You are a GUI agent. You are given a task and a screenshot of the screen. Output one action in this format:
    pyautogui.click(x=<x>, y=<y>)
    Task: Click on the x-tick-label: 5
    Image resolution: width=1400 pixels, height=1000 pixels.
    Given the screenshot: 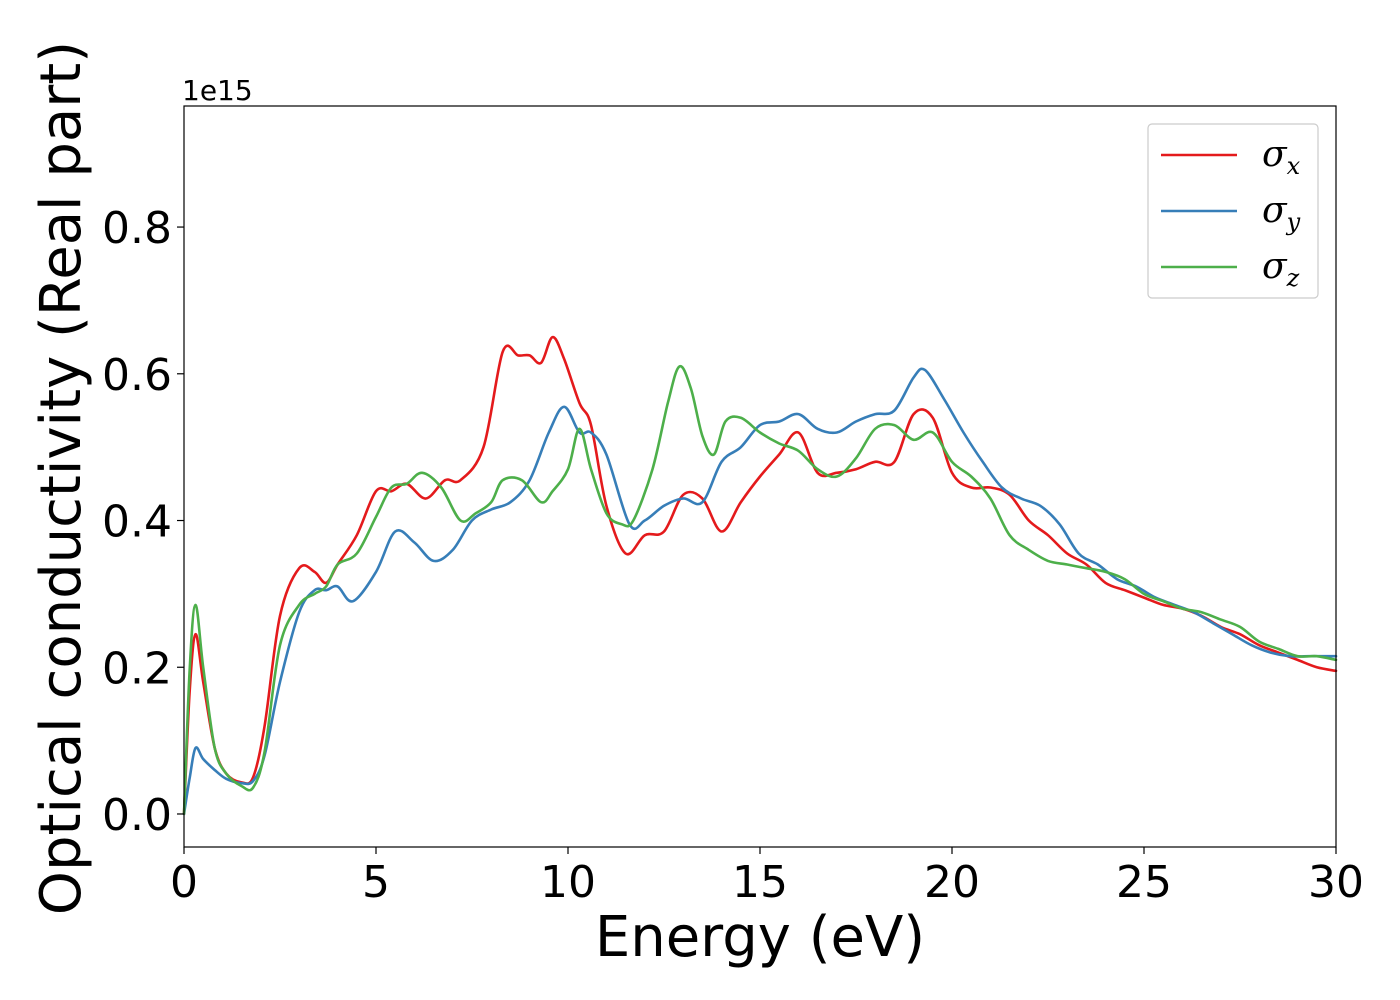 What is the action you would take?
    pyautogui.click(x=376, y=882)
    